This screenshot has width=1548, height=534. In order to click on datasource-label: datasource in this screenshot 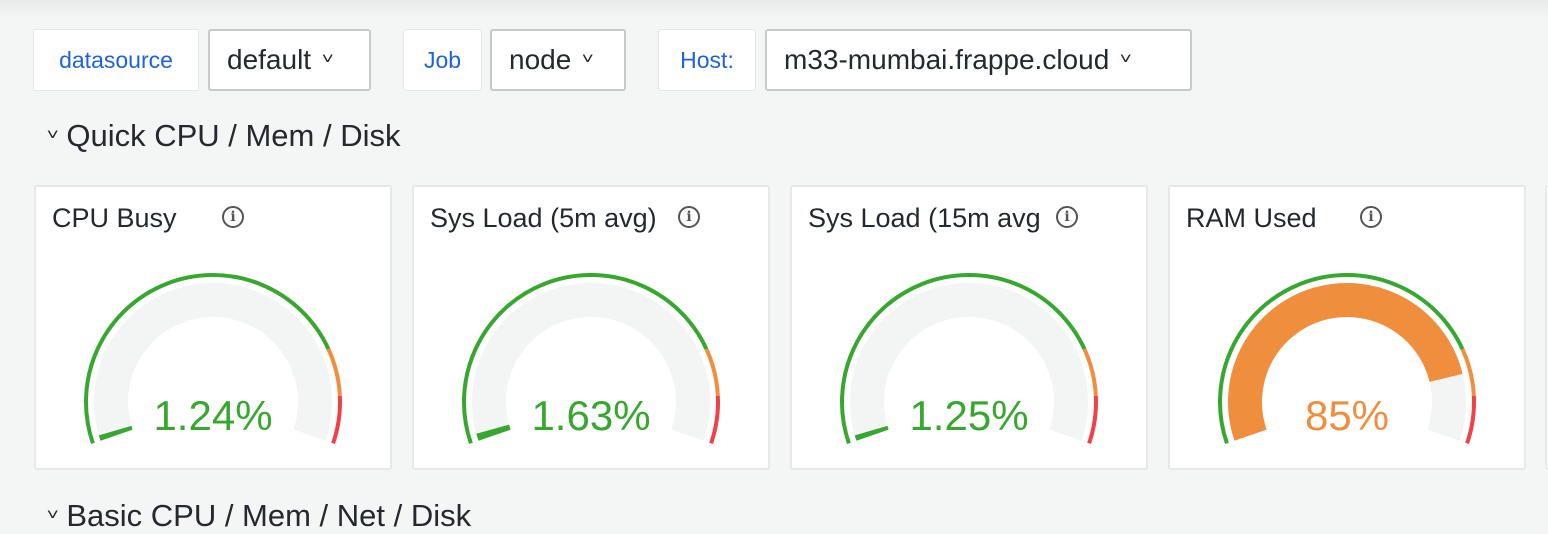, I will do `click(116, 60)`.